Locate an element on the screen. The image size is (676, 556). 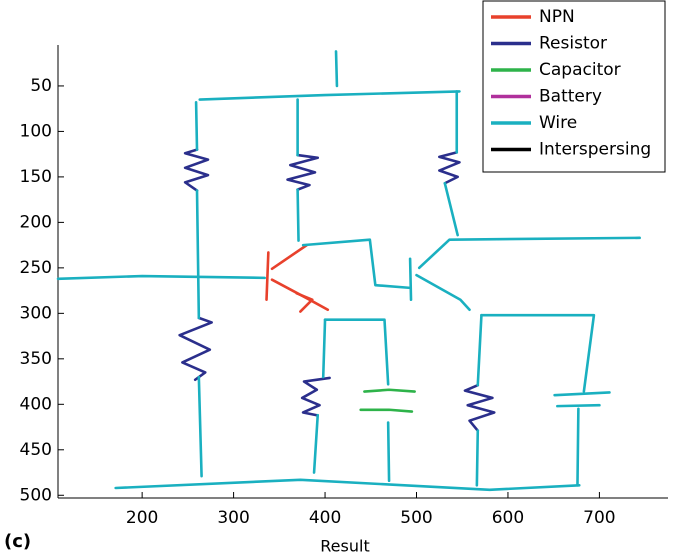
x-tick-label: 300 is located at coordinates (233, 518).